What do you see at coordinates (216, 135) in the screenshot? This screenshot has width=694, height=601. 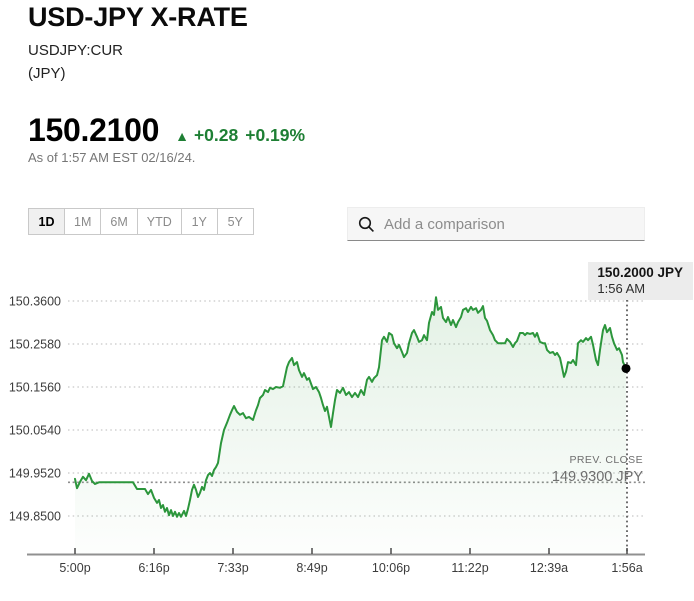 I see `change-absolute: +0.28` at bounding box center [216, 135].